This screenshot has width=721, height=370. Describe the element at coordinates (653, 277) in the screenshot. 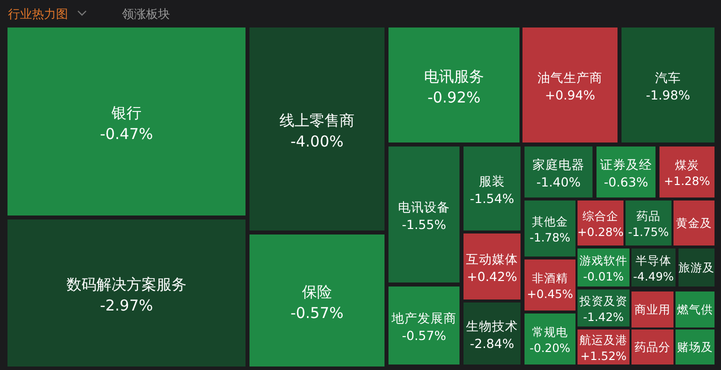

I see `data-label: -4.49%` at that location.